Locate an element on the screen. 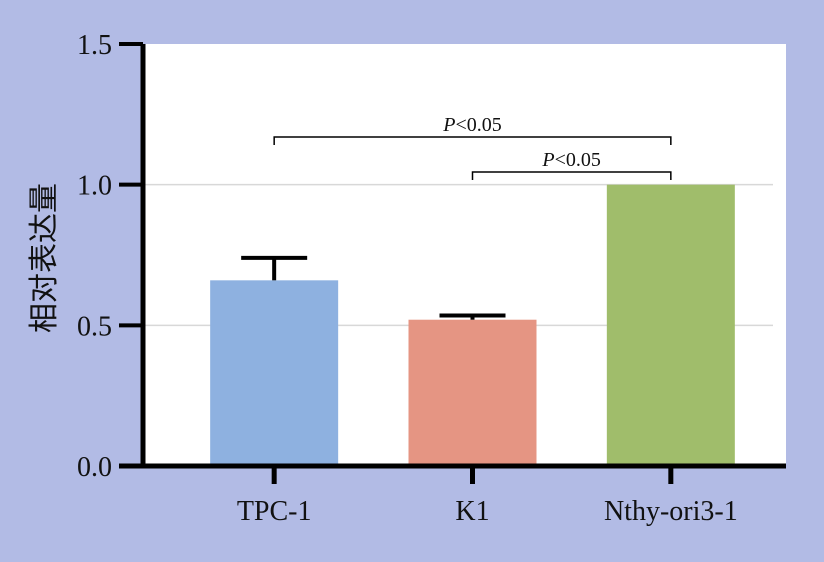 The width and height of the screenshot is (824, 562). x-tick-label: K1 is located at coordinates (472, 511).